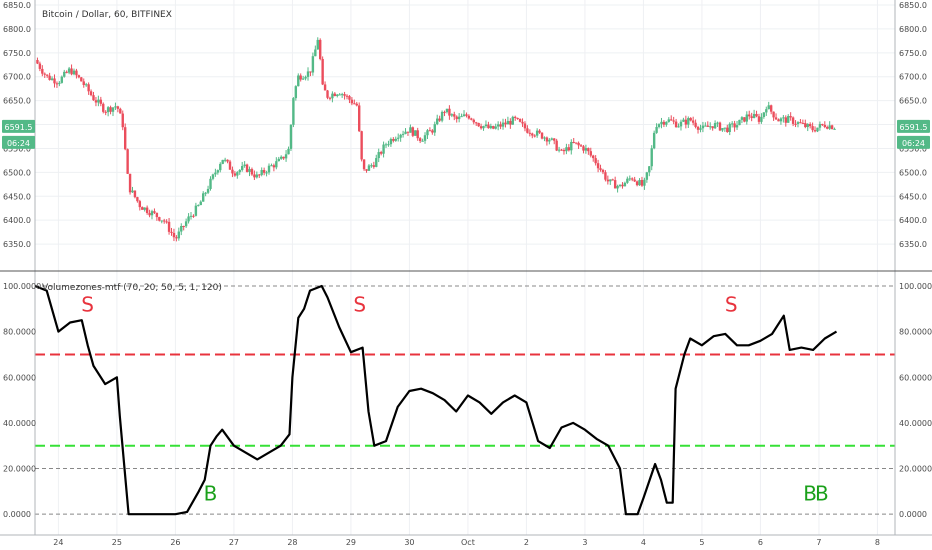  What do you see at coordinates (913, 148) in the screenshot?
I see `price-y-tick-right: 6550.0` at bounding box center [913, 148].